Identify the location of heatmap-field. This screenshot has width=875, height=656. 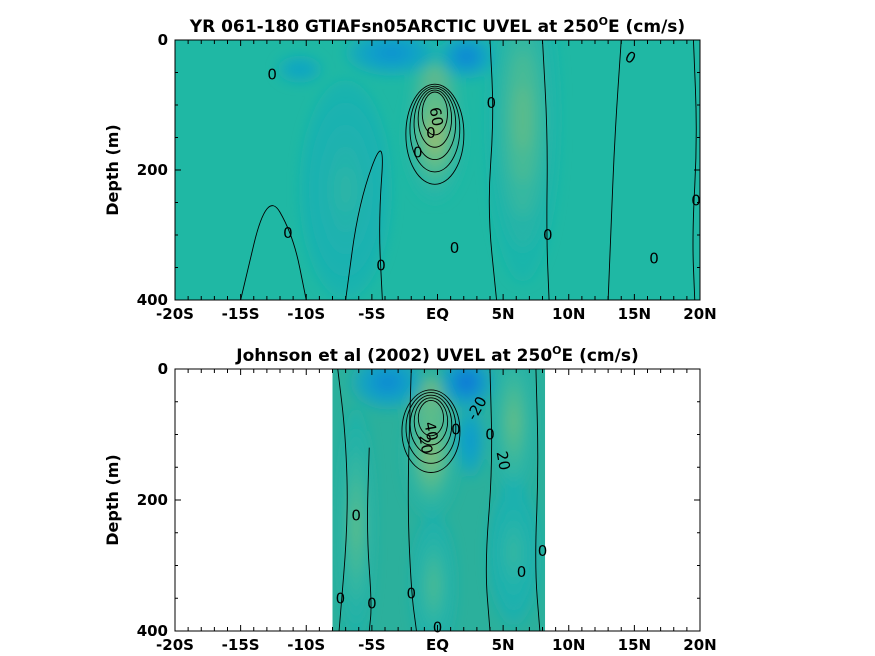
(439, 500).